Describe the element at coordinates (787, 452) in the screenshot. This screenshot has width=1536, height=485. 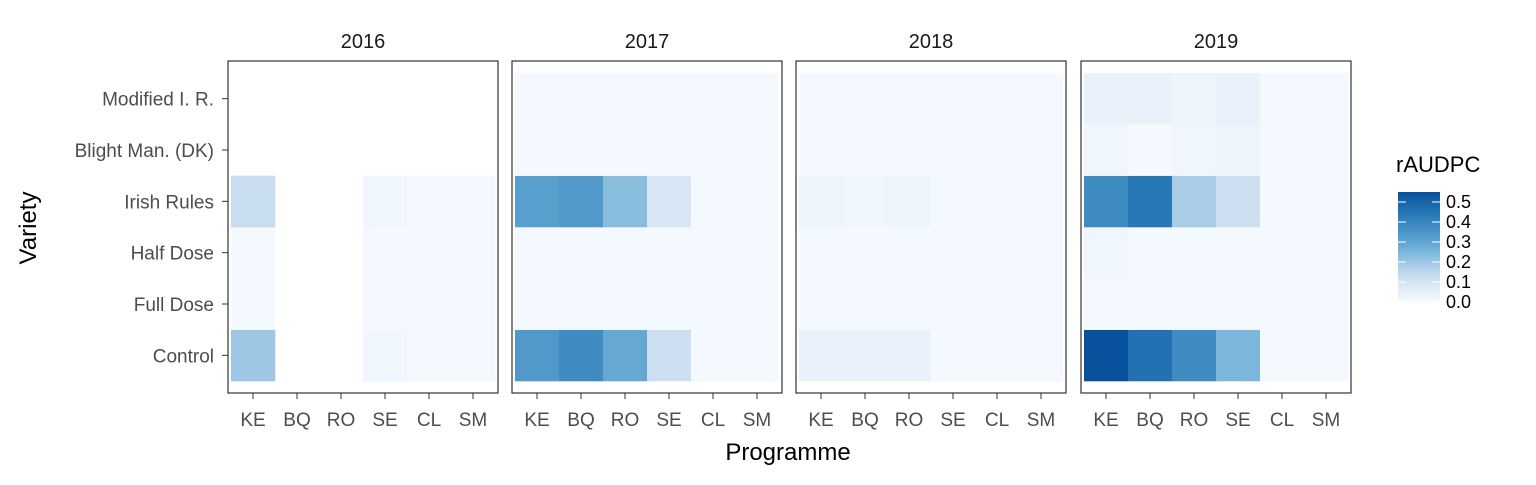
I see `x-axis-title: Programme` at that location.